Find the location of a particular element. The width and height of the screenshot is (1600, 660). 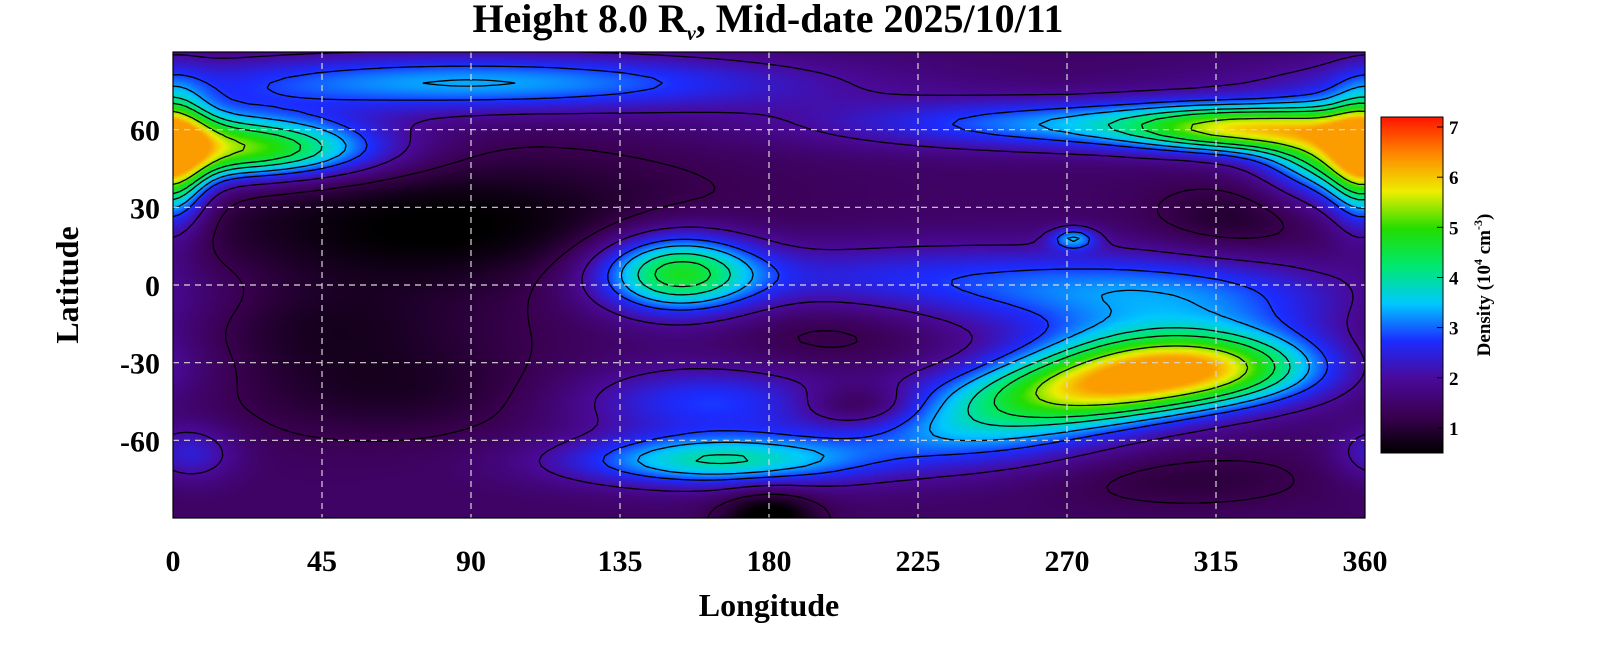

y-axis-label: Latitude is located at coordinates (67, 284).